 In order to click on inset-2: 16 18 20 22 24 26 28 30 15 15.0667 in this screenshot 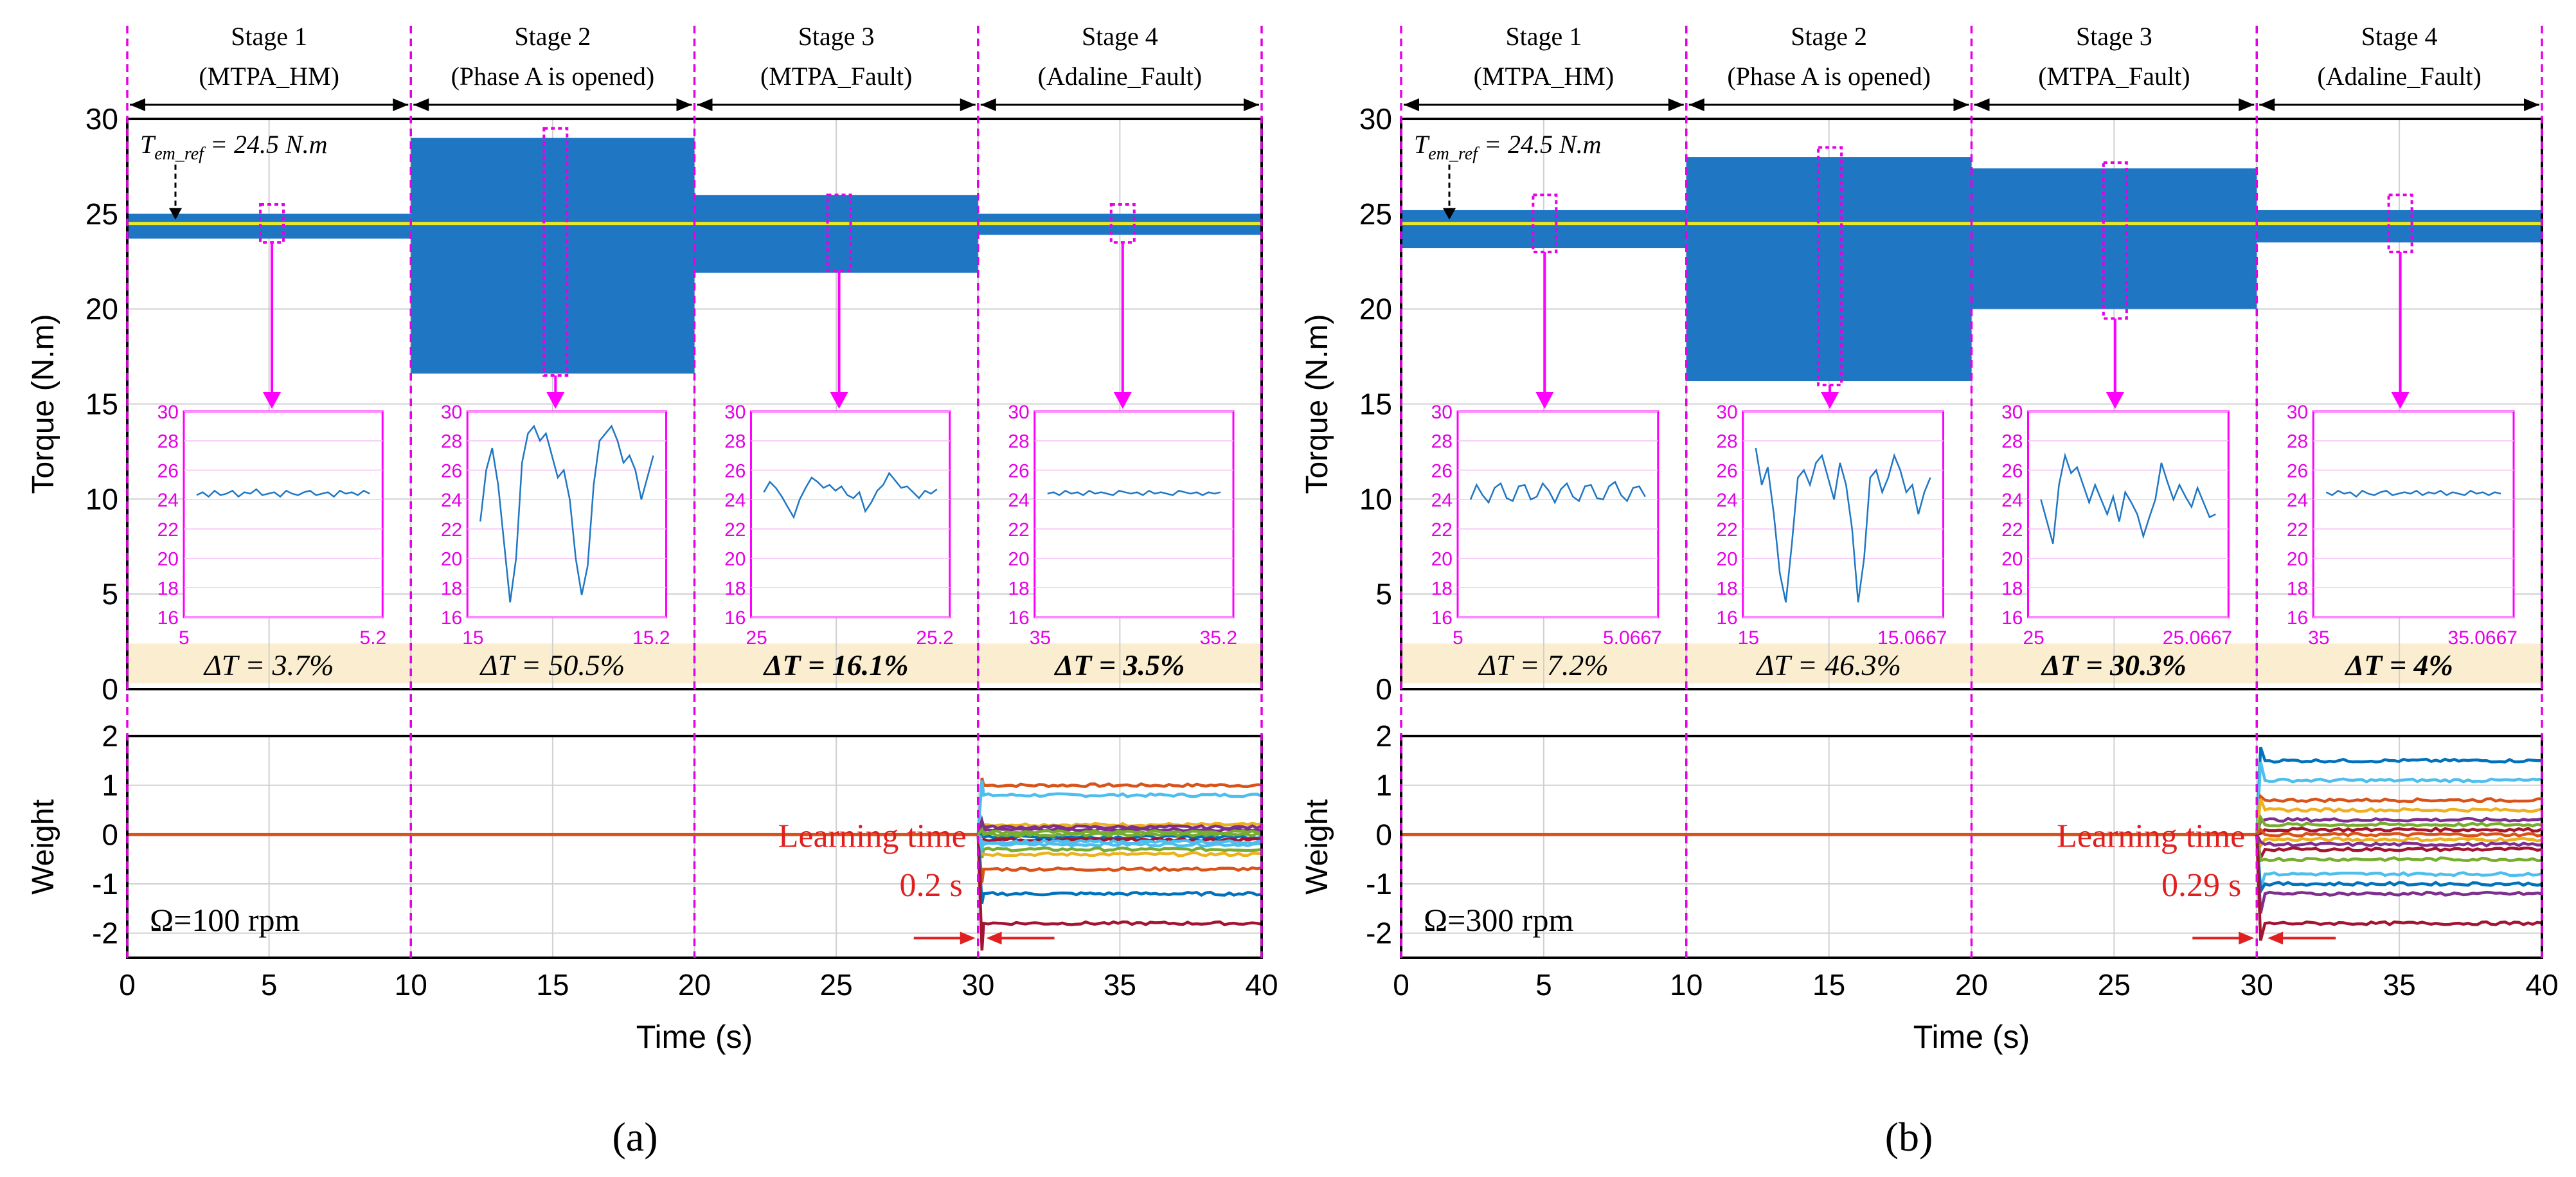, I will do `click(1831, 525)`.